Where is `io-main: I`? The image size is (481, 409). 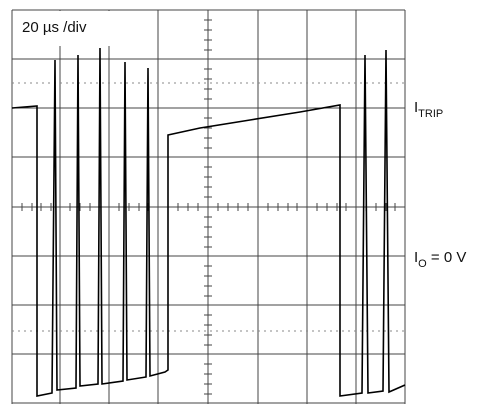 io-main: I is located at coordinates (416, 257).